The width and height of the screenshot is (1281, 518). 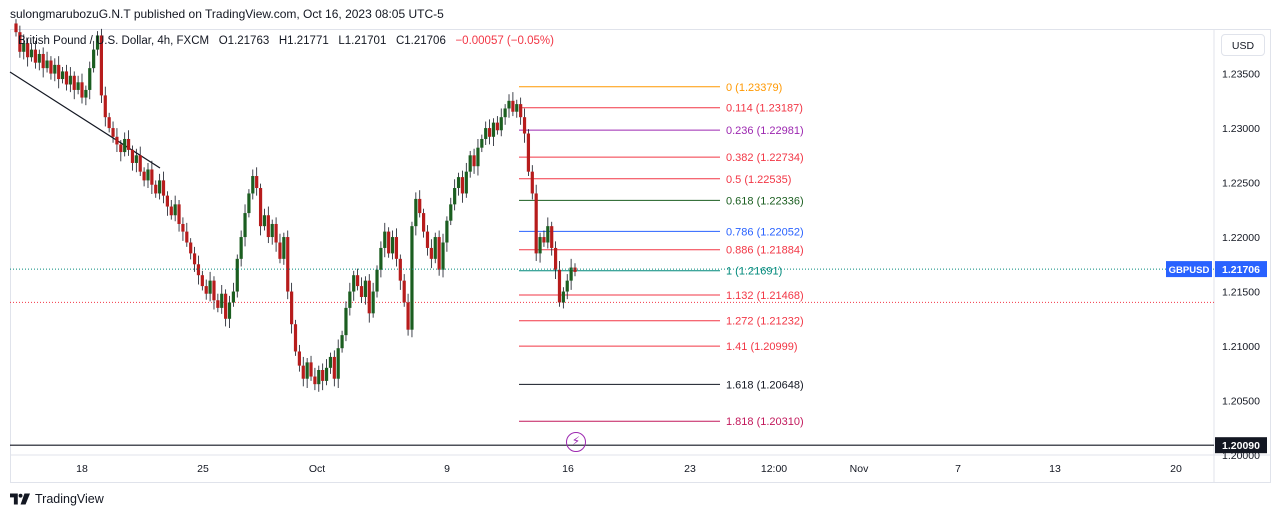 I want to click on legend-open-label: O, so click(x=223, y=41).